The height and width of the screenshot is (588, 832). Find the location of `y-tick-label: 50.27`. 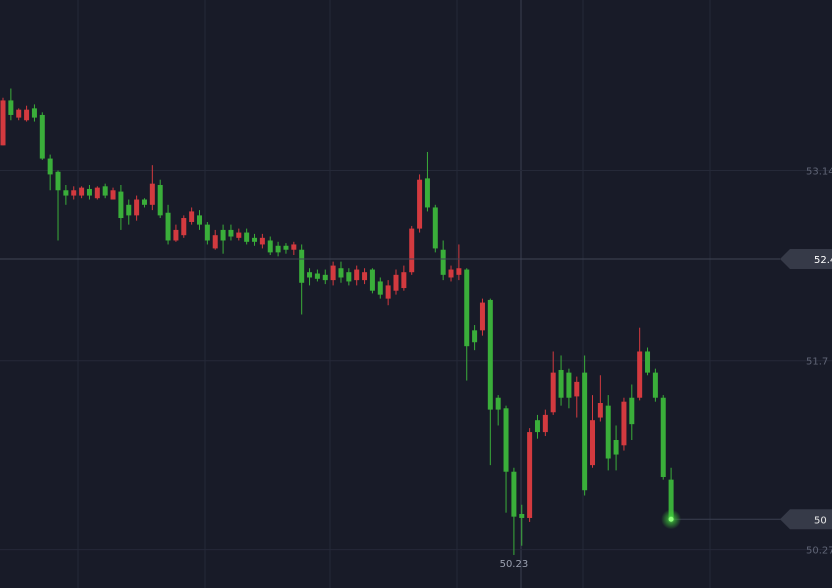

y-tick-label: 50.27 is located at coordinates (819, 551).